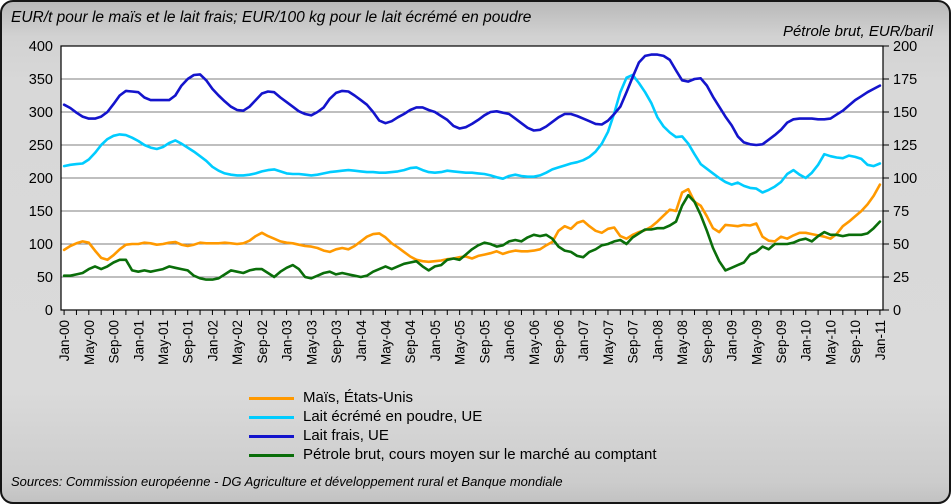 The height and width of the screenshot is (504, 951). What do you see at coordinates (237, 342) in the screenshot?
I see `x-axis-label: May-02` at bounding box center [237, 342].